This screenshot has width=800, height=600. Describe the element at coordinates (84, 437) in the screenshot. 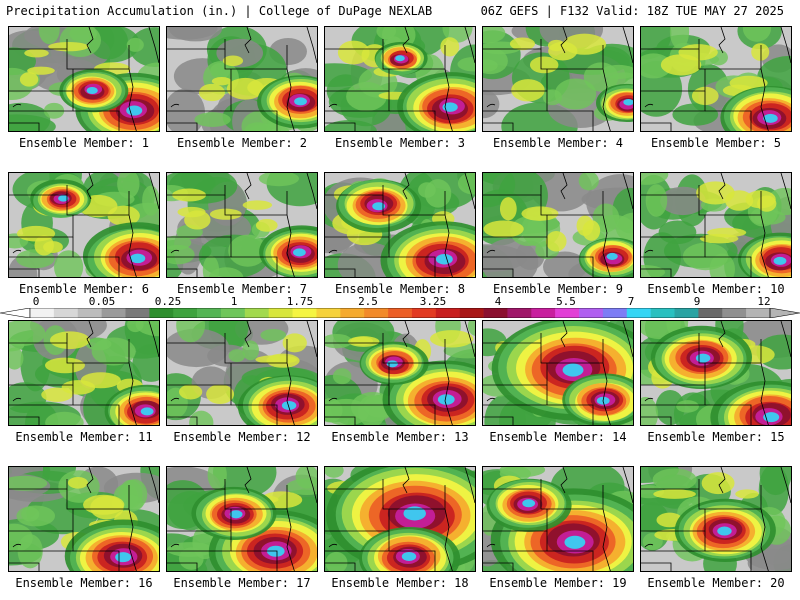

I see `ensemble-member-label: Ensemble Member: 11` at that location.